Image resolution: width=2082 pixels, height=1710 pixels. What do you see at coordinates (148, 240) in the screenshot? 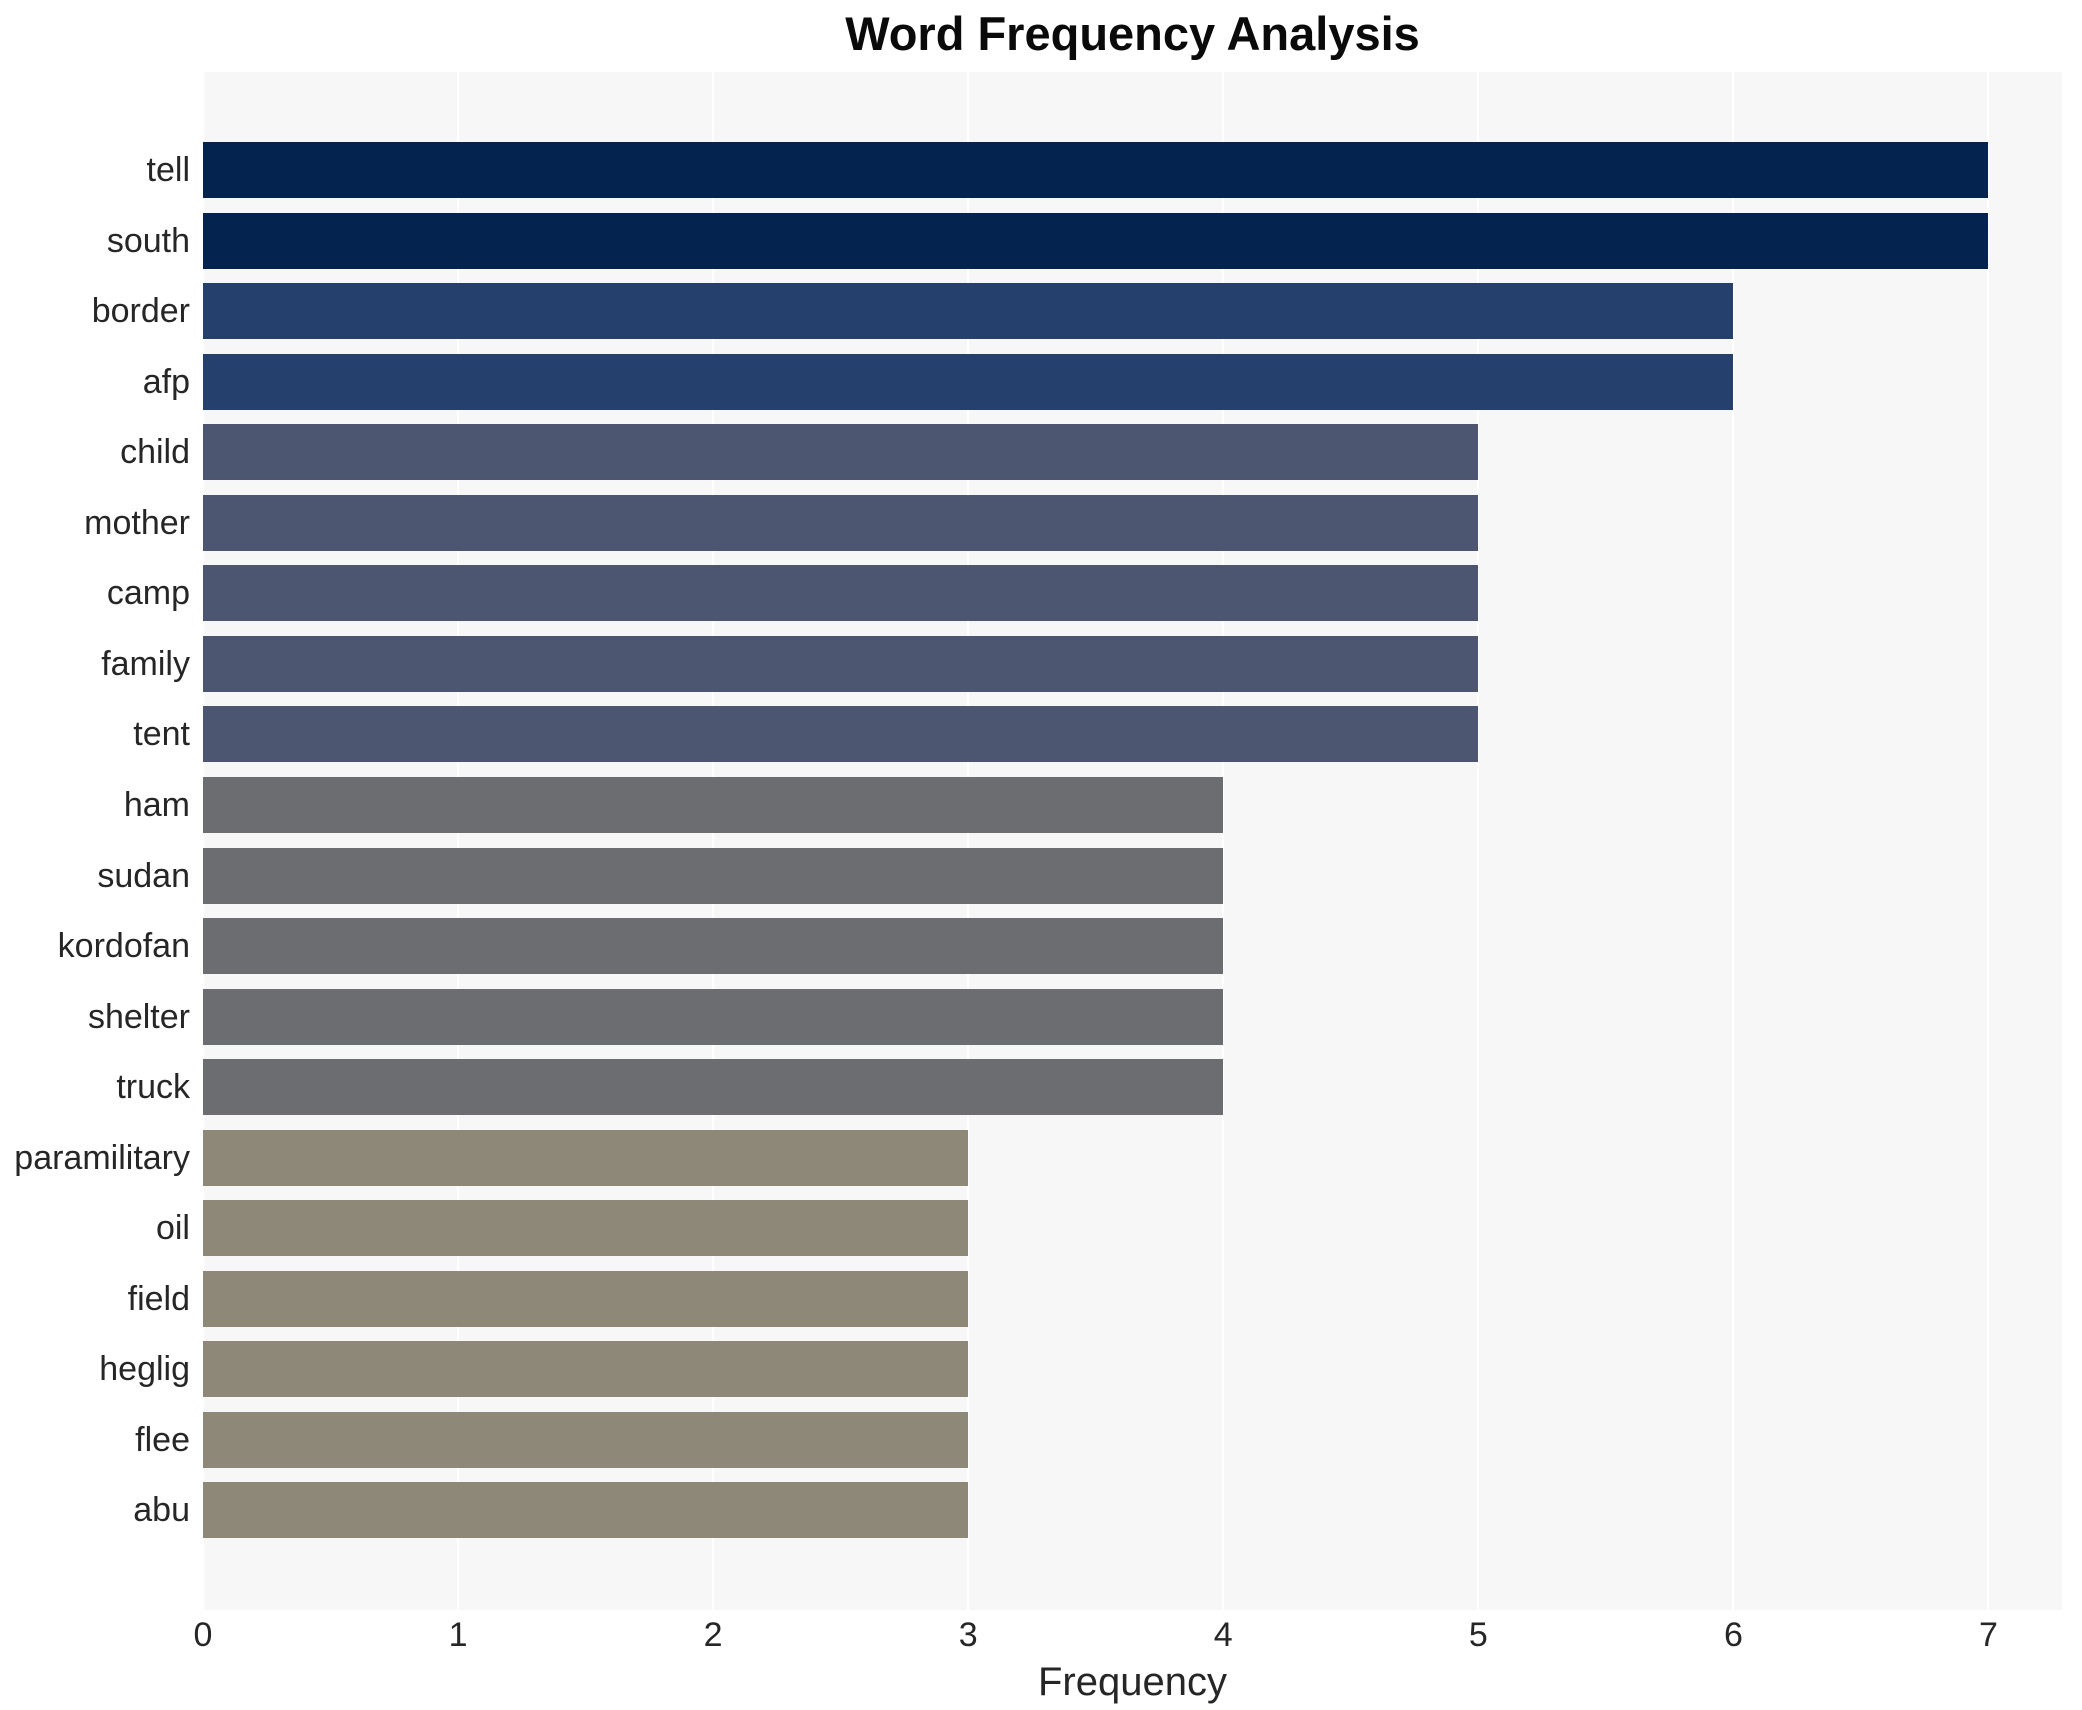
I see `y-label-south: south` at bounding box center [148, 240].